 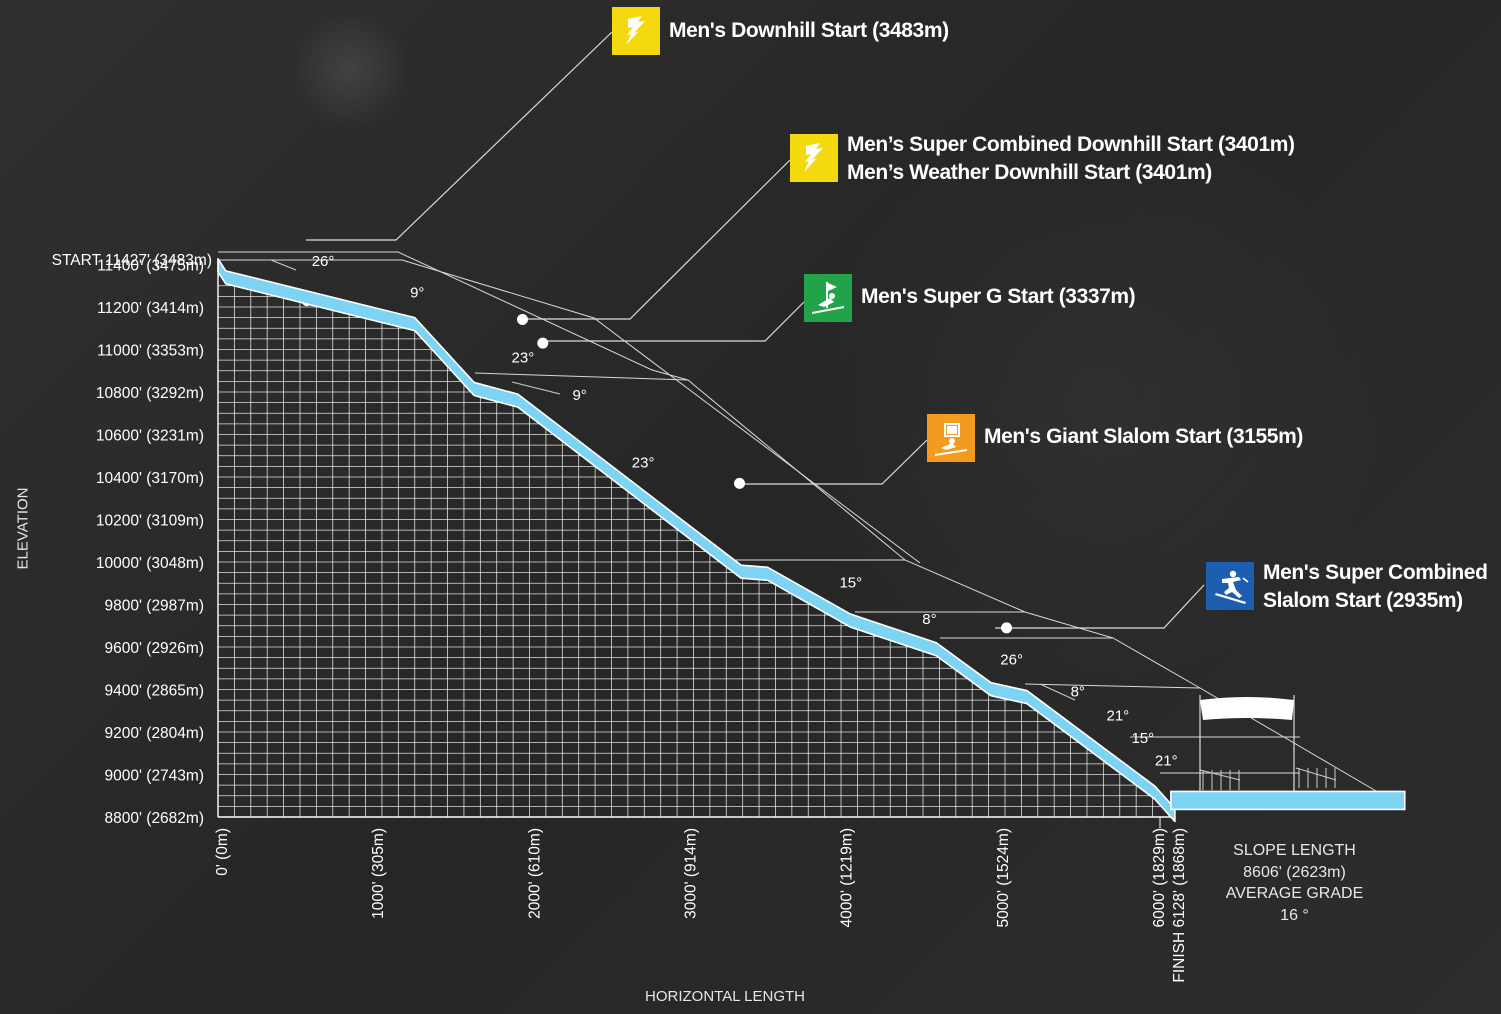 I want to click on annotation-text: Men's Giant Slalom Start (3155m), so click(x=1143, y=437).